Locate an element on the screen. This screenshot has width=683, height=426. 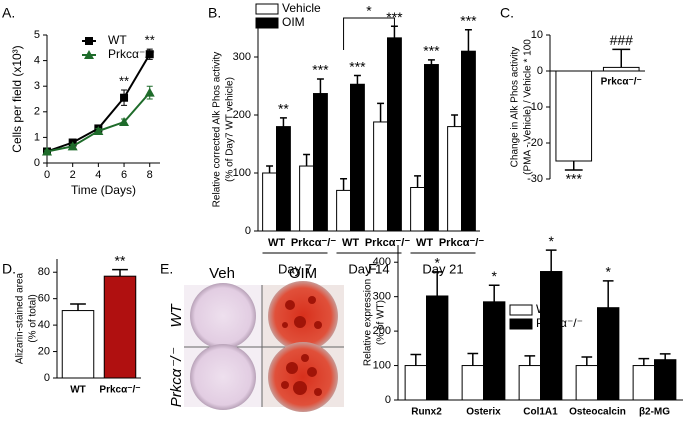
row-label: Prkcα⁻/⁻ is located at coordinates (176, 378).